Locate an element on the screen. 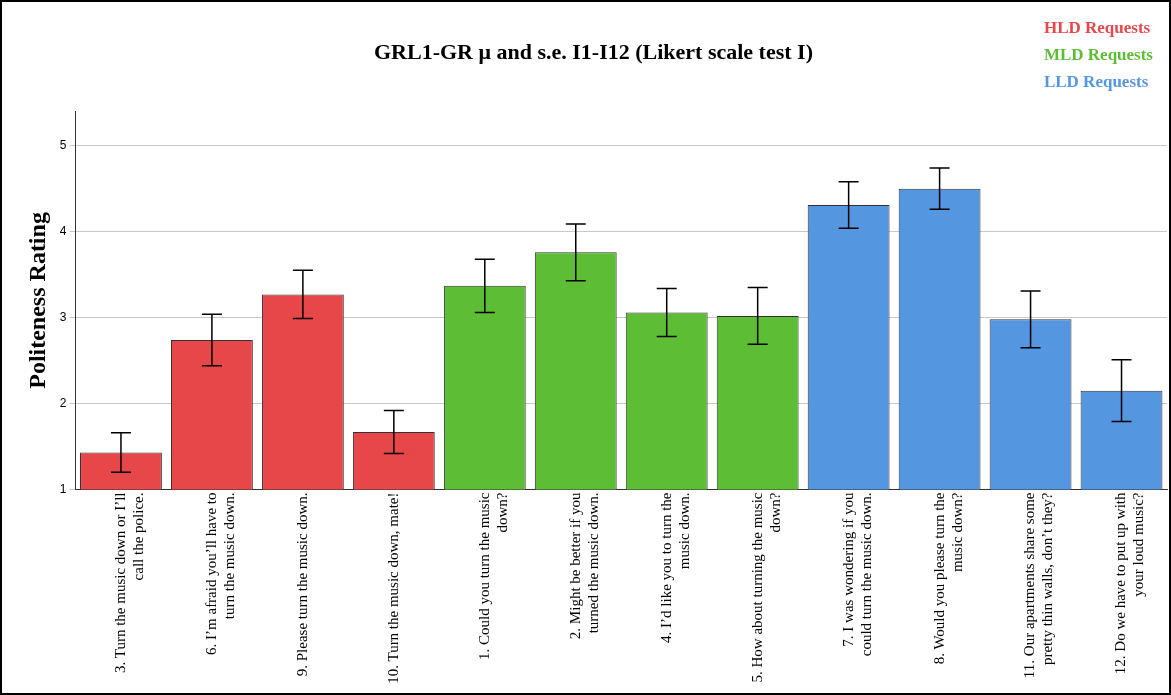 This screenshot has width=1171, height=695. chart-title: GRL1-GR μ and s.e. I1-I12 (Likert scale test I) is located at coordinates (593, 51).